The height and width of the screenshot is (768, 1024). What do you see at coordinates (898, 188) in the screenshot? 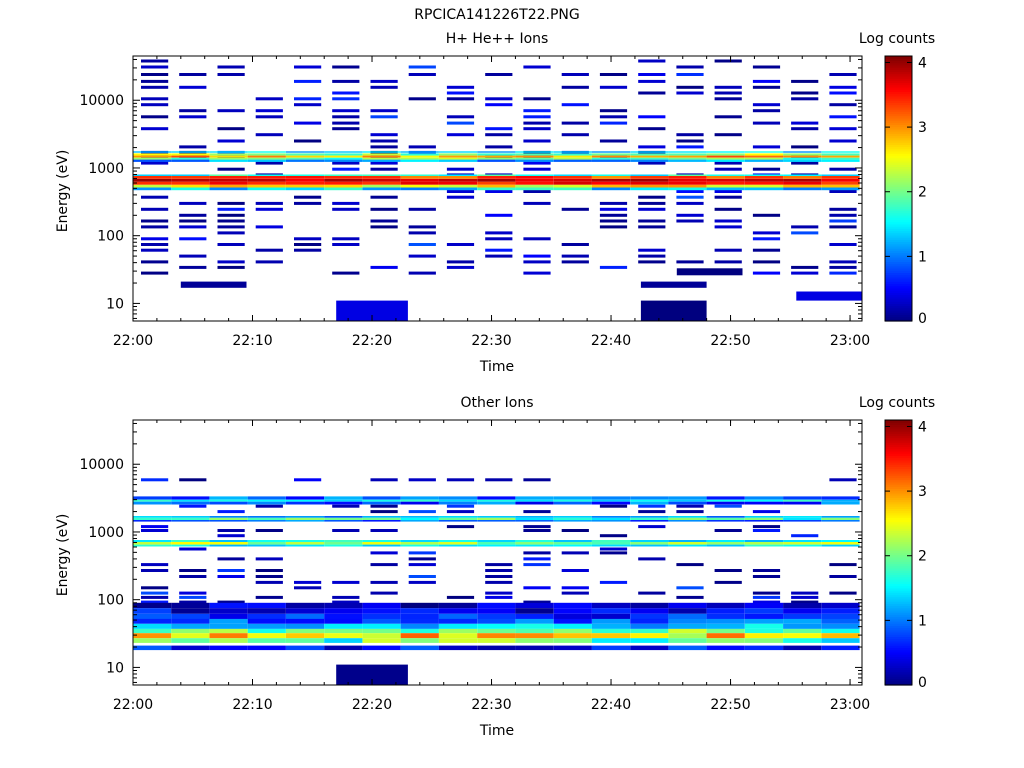
I see `colorbar-frame` at bounding box center [898, 188].